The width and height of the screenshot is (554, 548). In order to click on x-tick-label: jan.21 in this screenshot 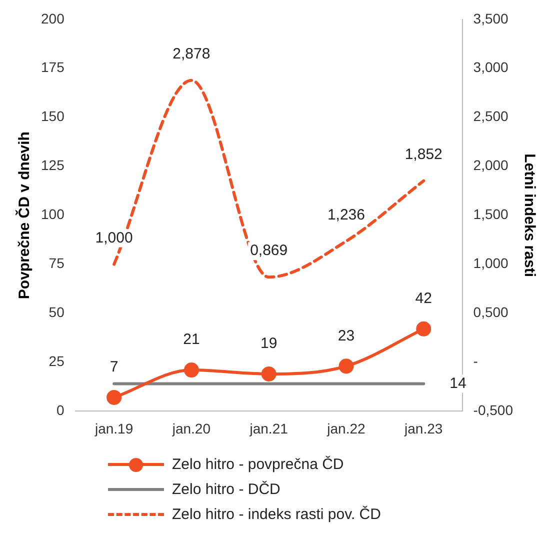, I will do `click(268, 428)`.